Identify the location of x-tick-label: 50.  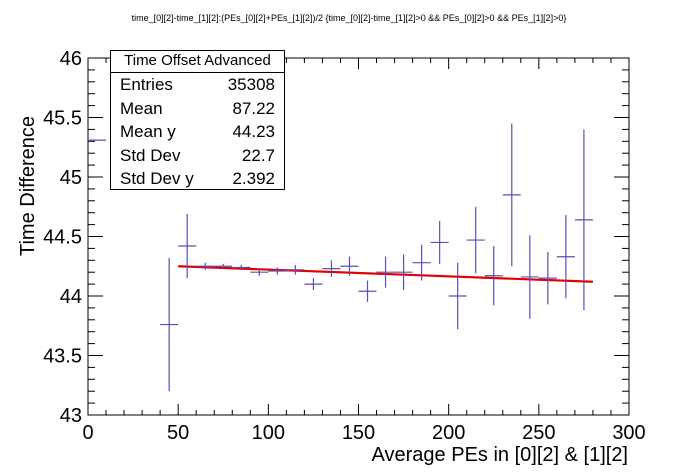
(178, 433).